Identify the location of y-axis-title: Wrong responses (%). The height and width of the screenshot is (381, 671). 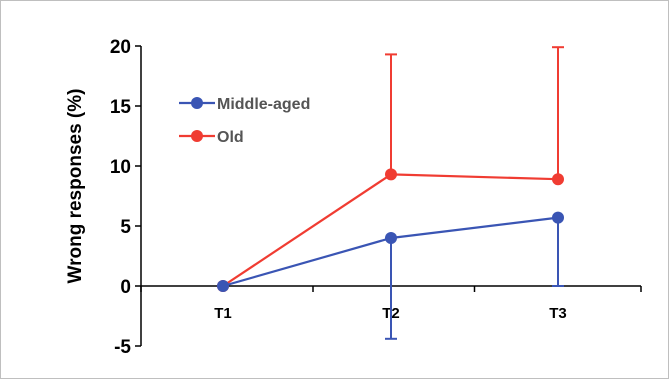
(75, 186).